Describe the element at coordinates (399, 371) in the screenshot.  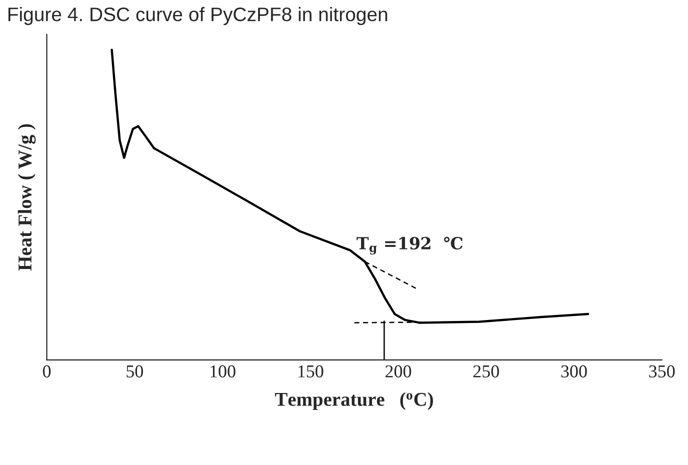
I see `x-tick-label: 200` at that location.